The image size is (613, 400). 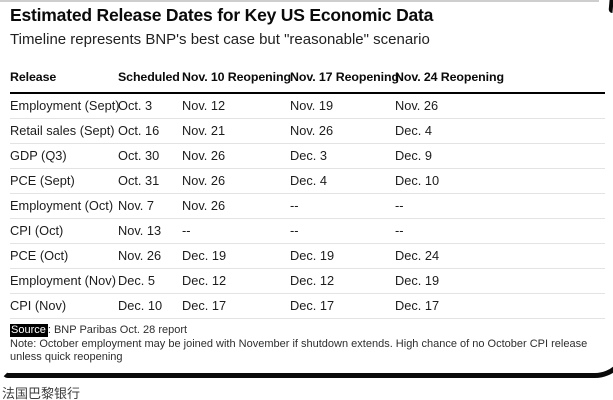 I want to click on date-cell: Dec. 24, so click(x=417, y=255).